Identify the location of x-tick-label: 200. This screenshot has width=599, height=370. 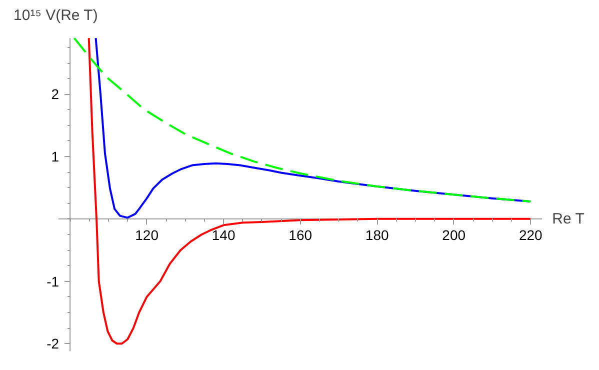
(454, 234).